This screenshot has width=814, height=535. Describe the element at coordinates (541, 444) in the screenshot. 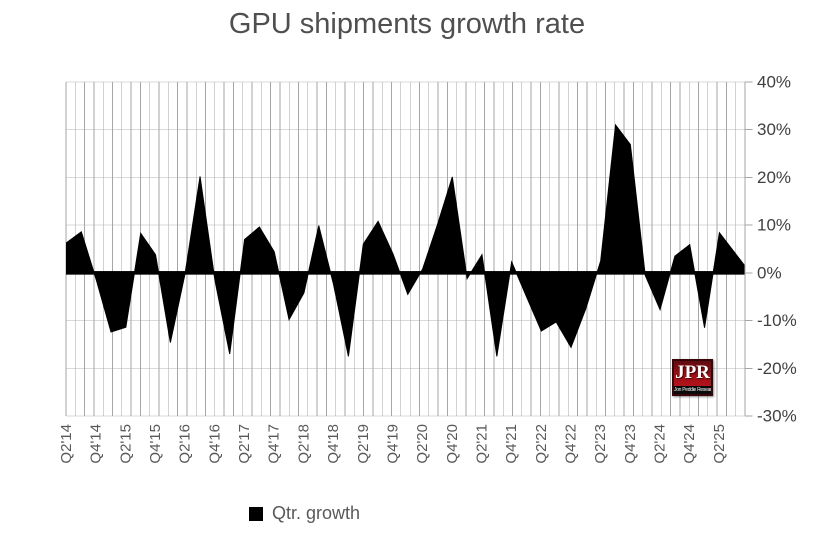

I see `x-axis-label: Q2'22` at that location.